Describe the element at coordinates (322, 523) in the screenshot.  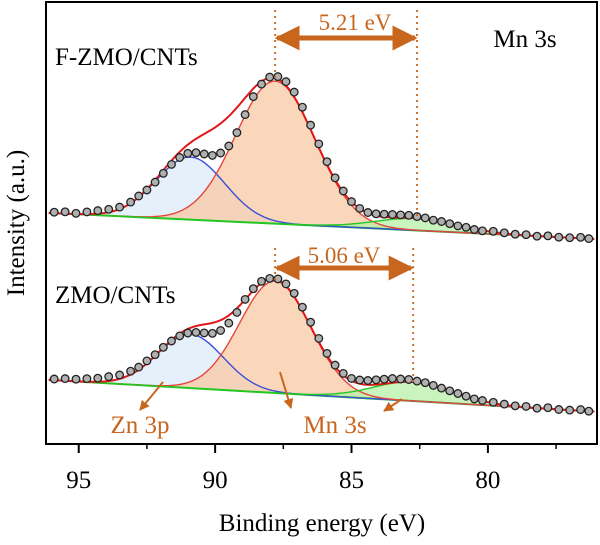
I see `x-axis-label: Binding energy (eV)` at that location.